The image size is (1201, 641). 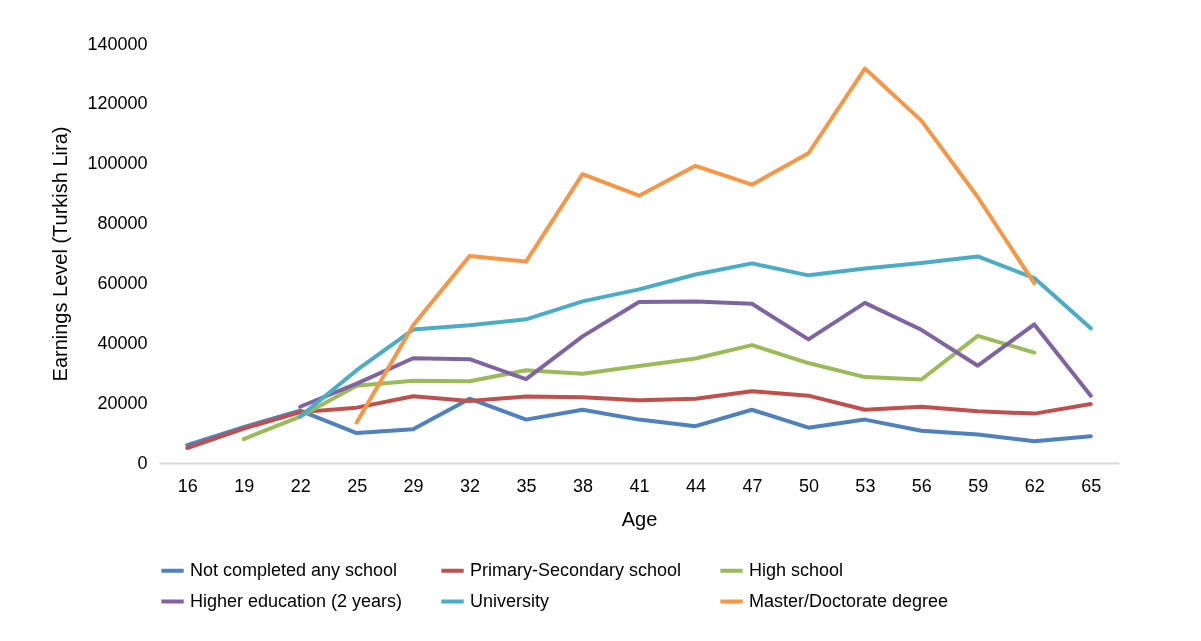 I want to click on x-tick-label: 62, so click(x=1034, y=485).